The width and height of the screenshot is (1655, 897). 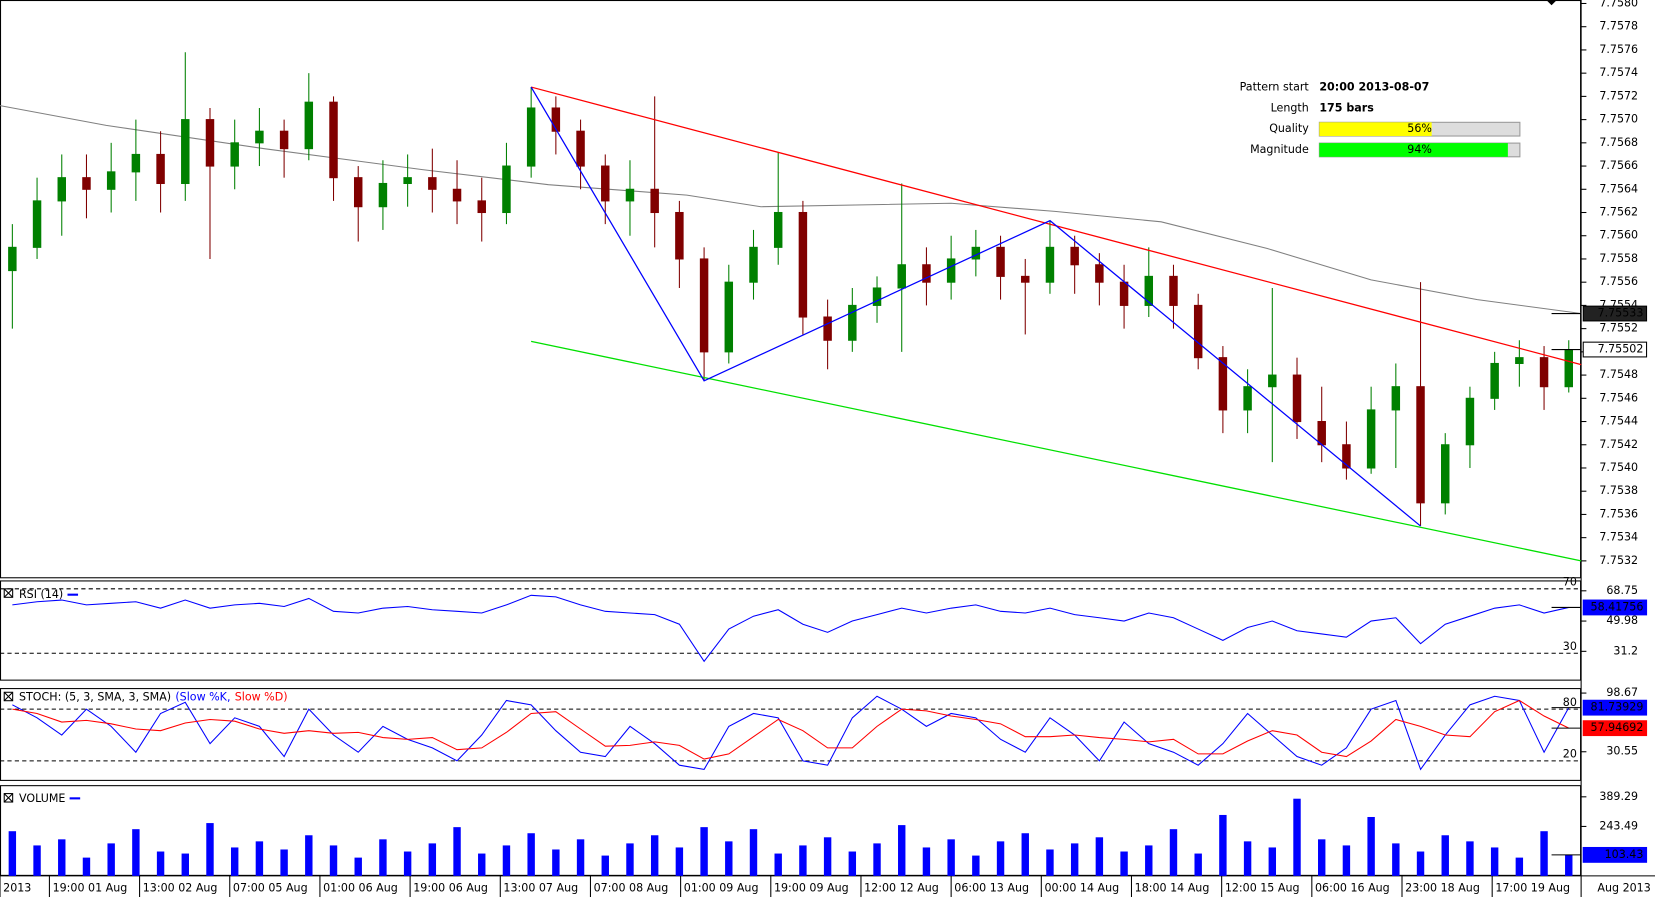 What do you see at coordinates (95, 697) in the screenshot?
I see `panel-title: STOCH: (5, 3, SMA, 3, SMA)` at bounding box center [95, 697].